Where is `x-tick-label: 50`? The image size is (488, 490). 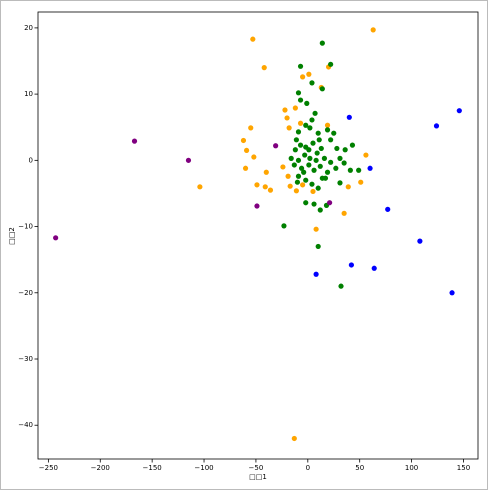
x-tick-label: 50 is located at coordinates (359, 468).